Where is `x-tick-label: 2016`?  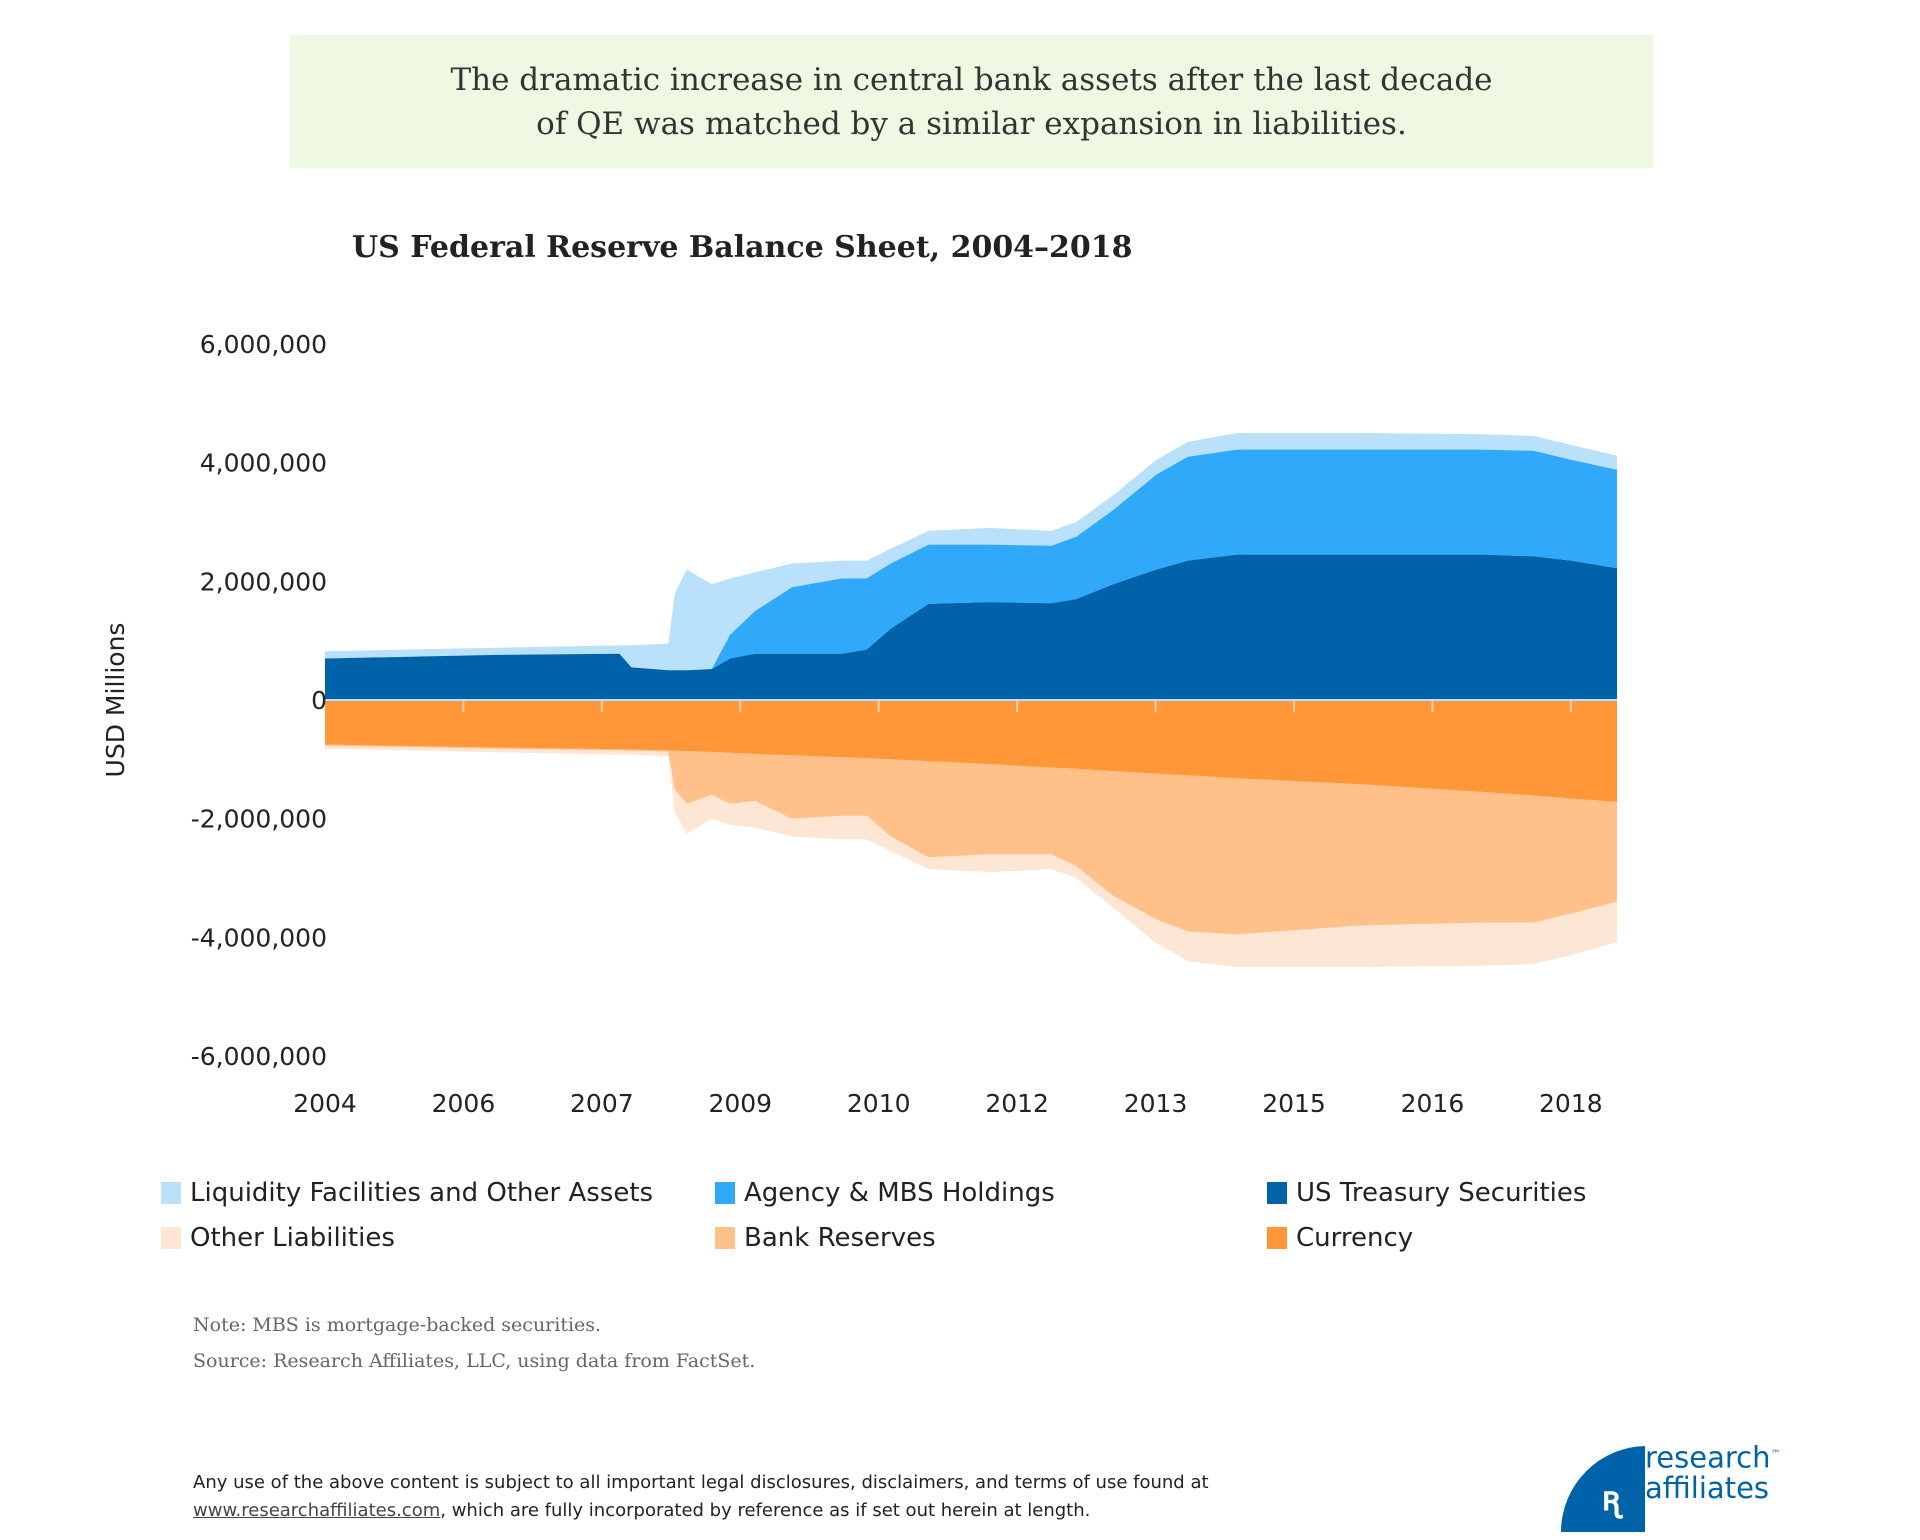 x-tick-label: 2016 is located at coordinates (1433, 1103).